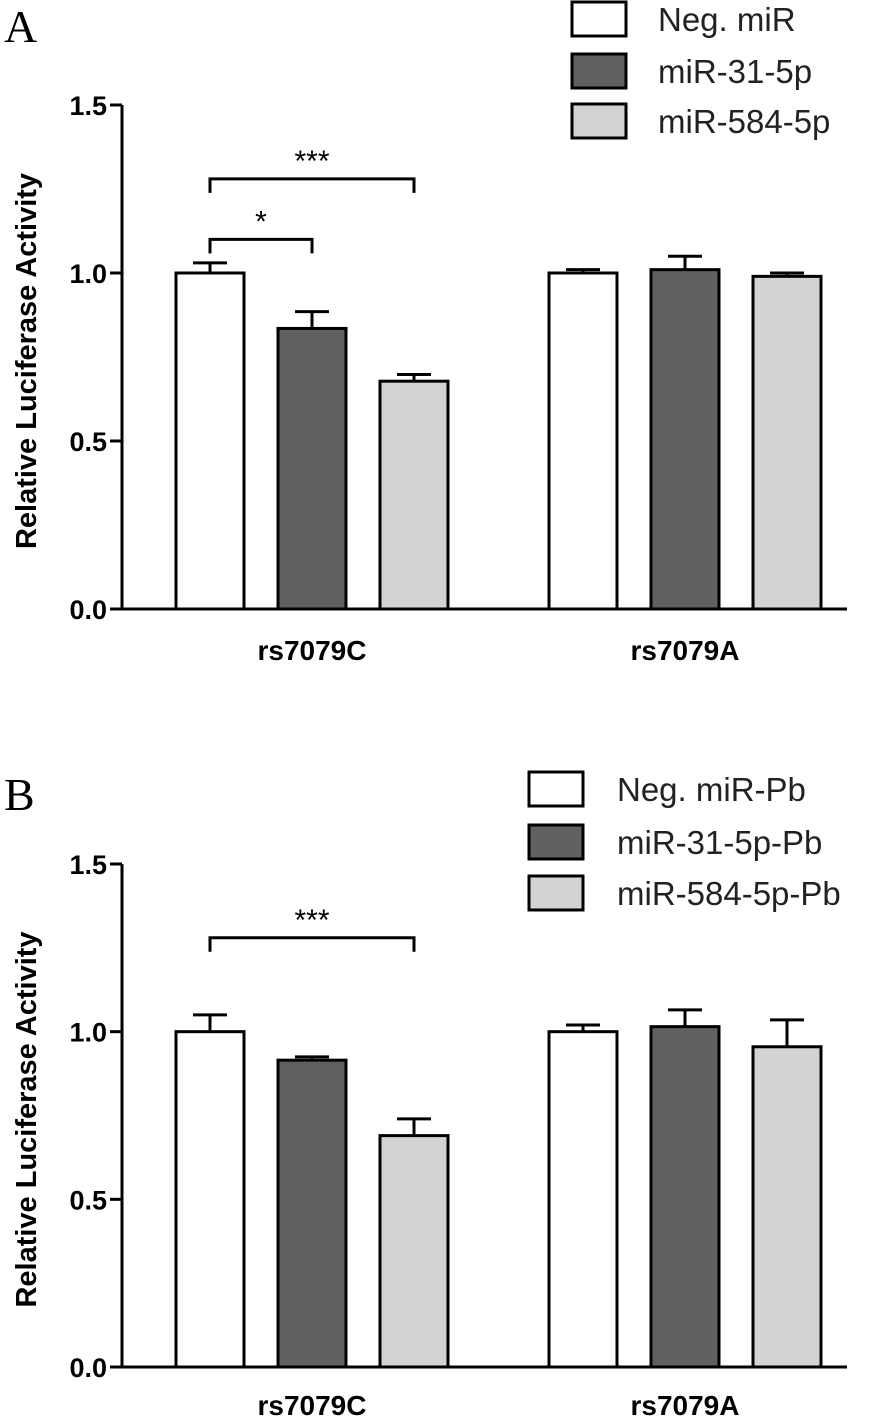 The height and width of the screenshot is (1421, 894). What do you see at coordinates (719, 842) in the screenshot?
I see `legend-label: miR-31-5p-Pb` at bounding box center [719, 842].